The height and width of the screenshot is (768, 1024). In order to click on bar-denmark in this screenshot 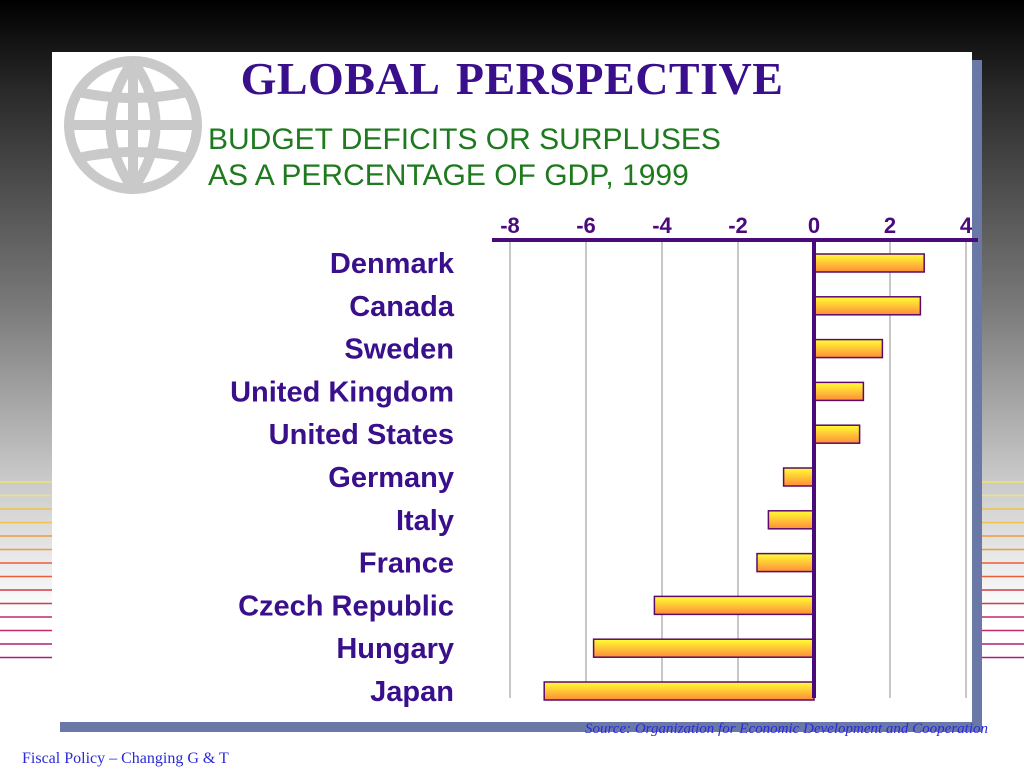, I will do `click(869, 263)`.